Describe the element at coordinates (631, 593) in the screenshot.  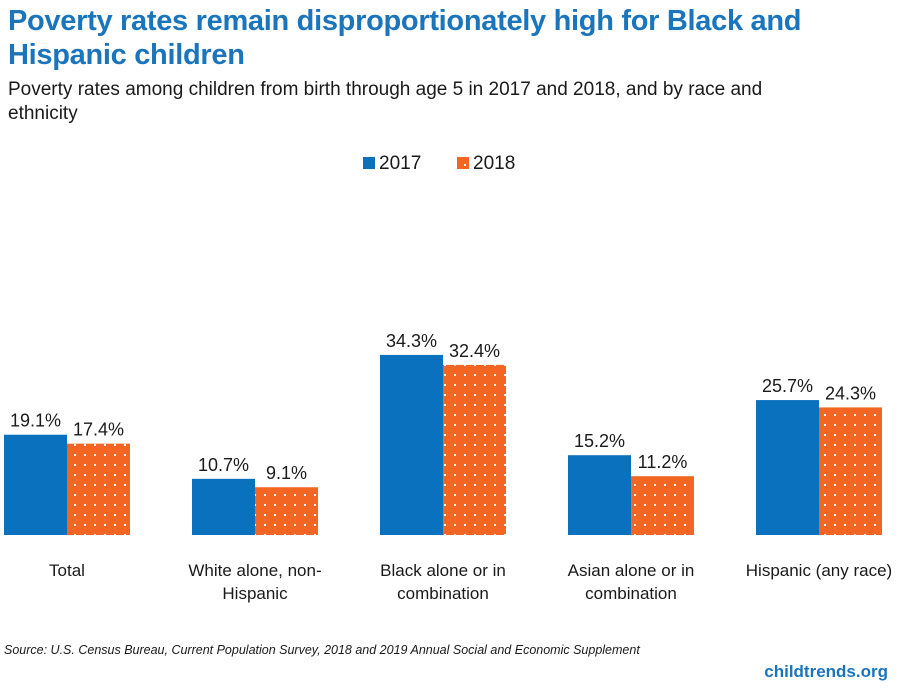
I see `category-label-3-1: combination` at that location.